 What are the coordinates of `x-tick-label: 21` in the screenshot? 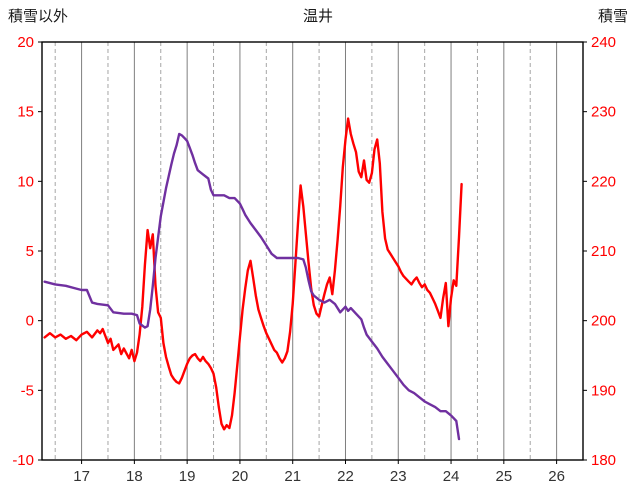 It's located at (292, 476).